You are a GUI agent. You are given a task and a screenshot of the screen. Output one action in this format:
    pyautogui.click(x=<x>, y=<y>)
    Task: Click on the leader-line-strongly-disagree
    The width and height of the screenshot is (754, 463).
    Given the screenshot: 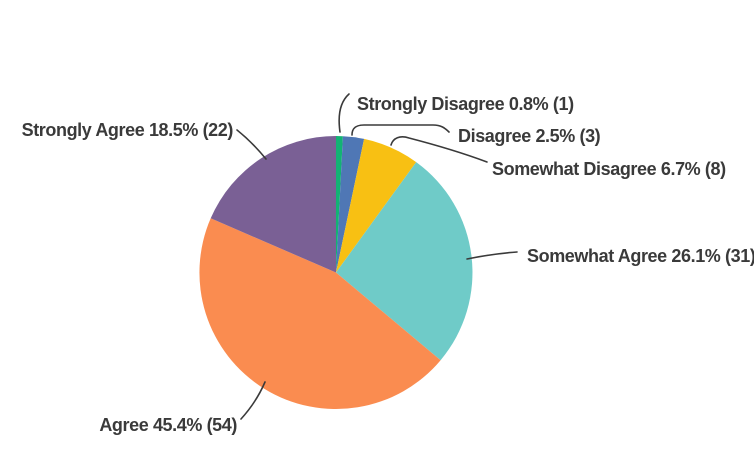 What is the action you would take?
    pyautogui.click(x=344, y=113)
    